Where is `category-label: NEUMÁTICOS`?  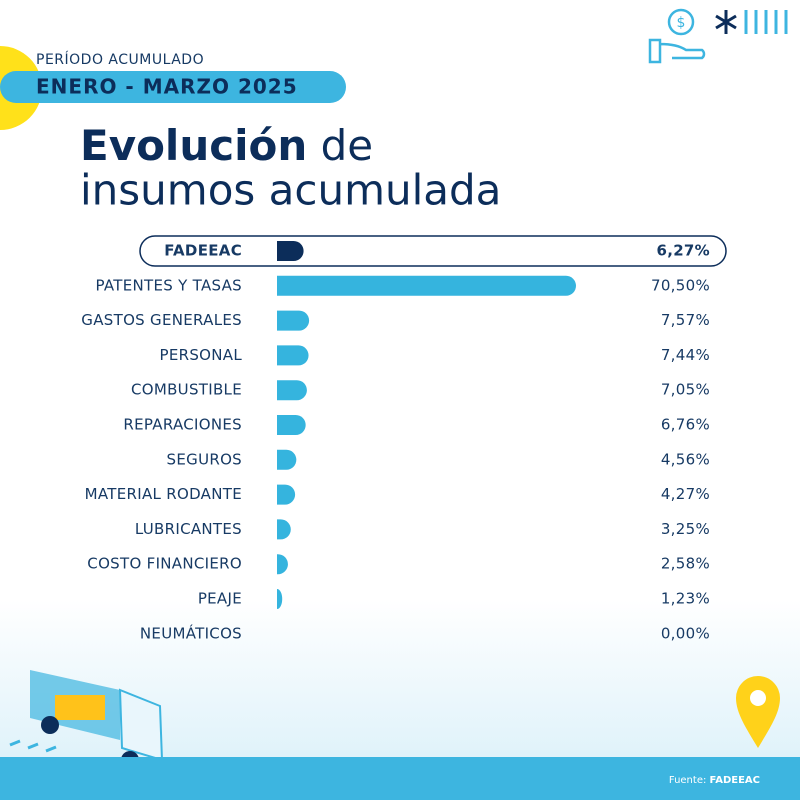 category-label: NEUMÁTICOS is located at coordinates (191, 632).